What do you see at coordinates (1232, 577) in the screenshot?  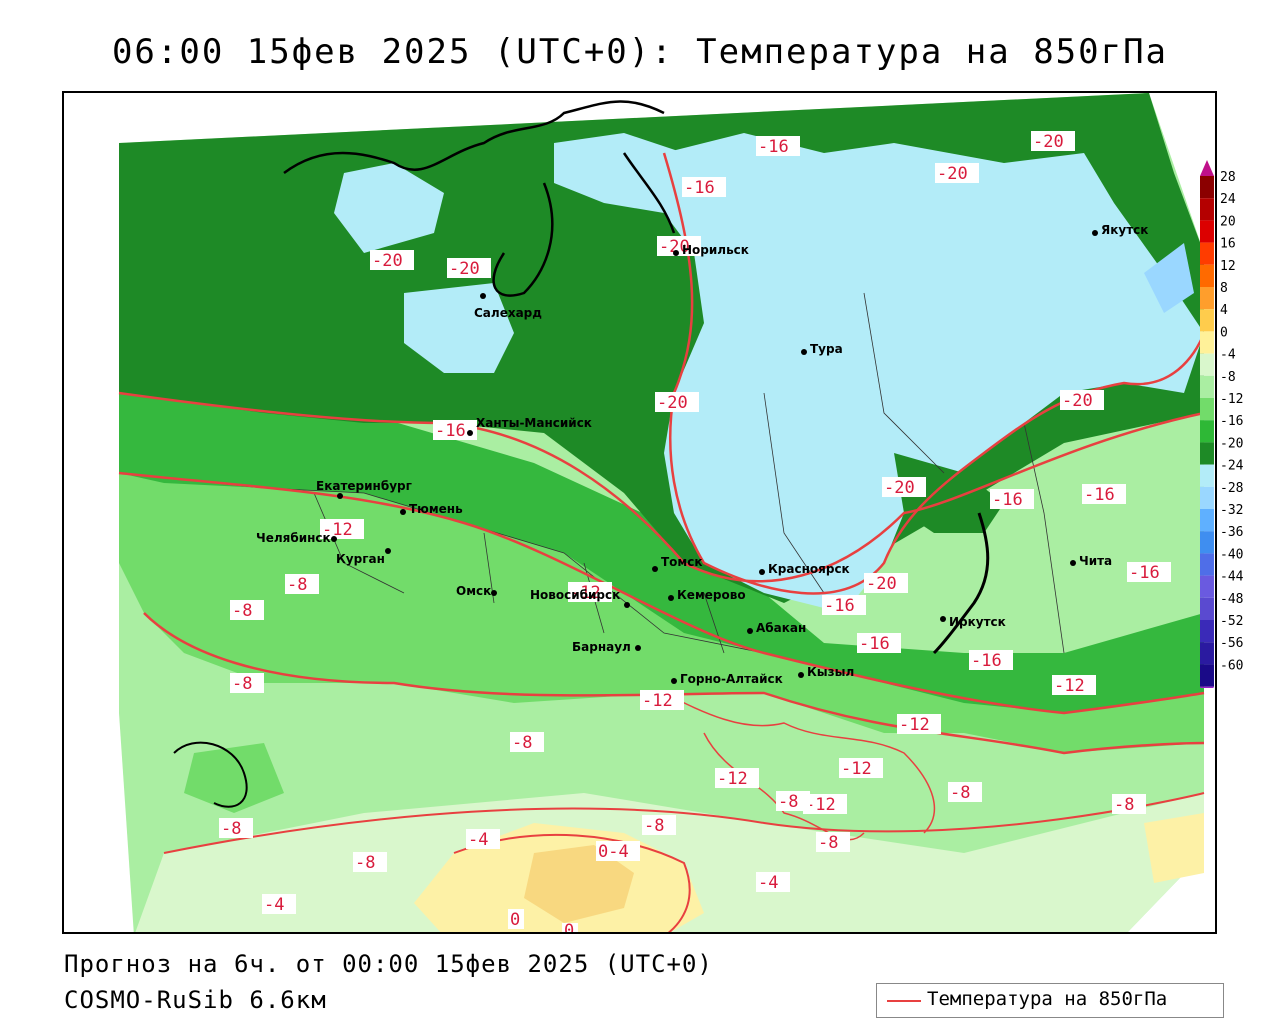 I see `scale-tick-label: -44` at bounding box center [1232, 577].